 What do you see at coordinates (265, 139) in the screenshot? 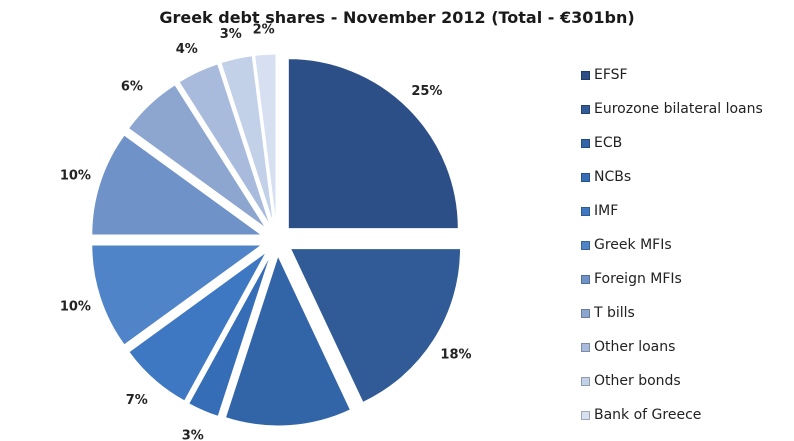
I see `pie-slice-bank-of-greece` at bounding box center [265, 139].